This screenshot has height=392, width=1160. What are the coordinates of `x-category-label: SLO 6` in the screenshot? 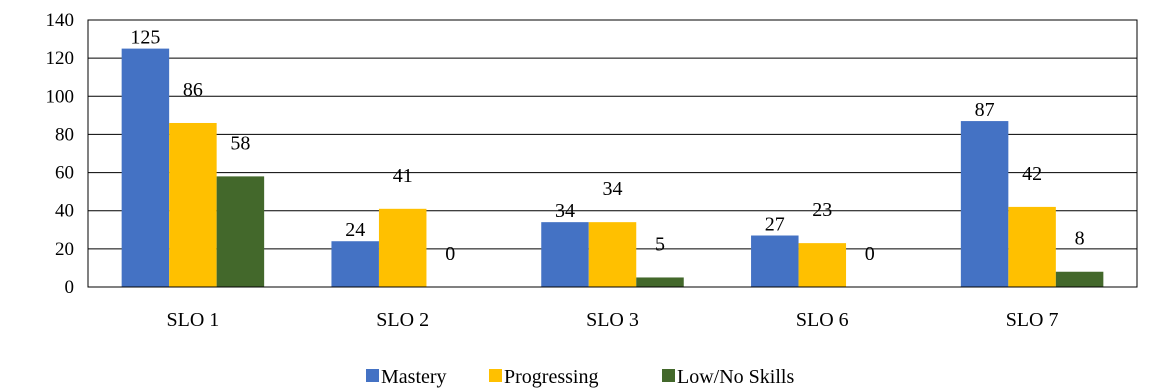 It's located at (822, 320).